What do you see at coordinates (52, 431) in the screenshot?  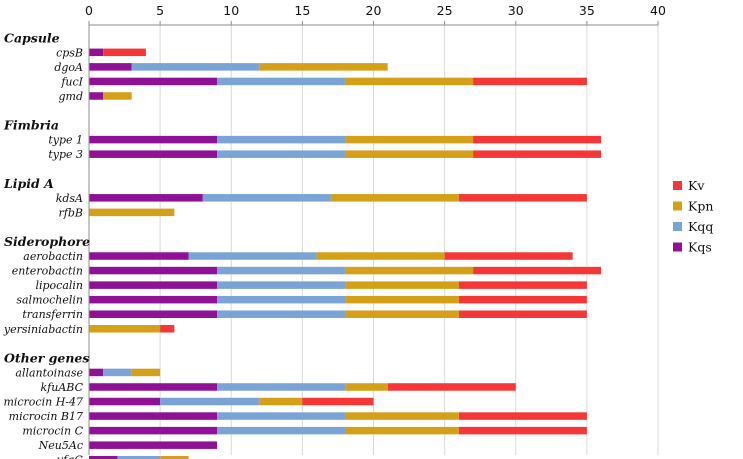 I see `category-label: microcin C` at bounding box center [52, 431].